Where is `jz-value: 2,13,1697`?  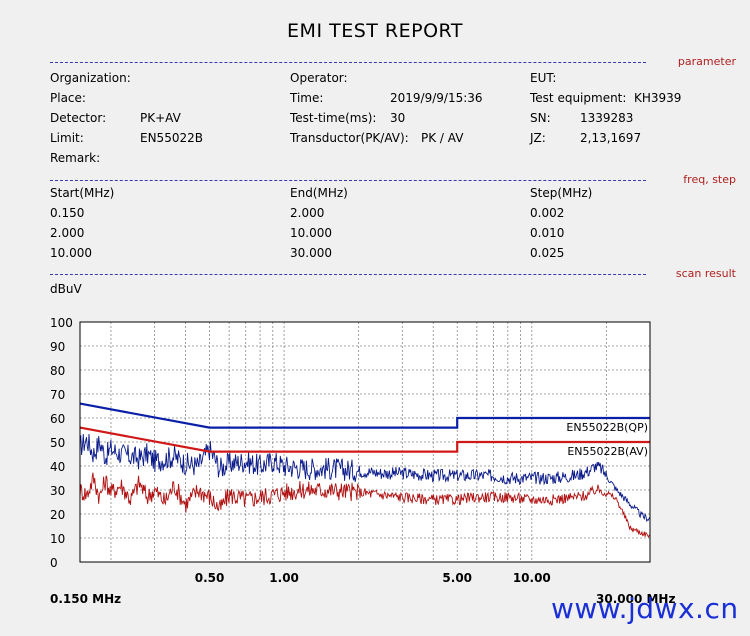 jz-value: 2,13,1697 is located at coordinates (611, 138).